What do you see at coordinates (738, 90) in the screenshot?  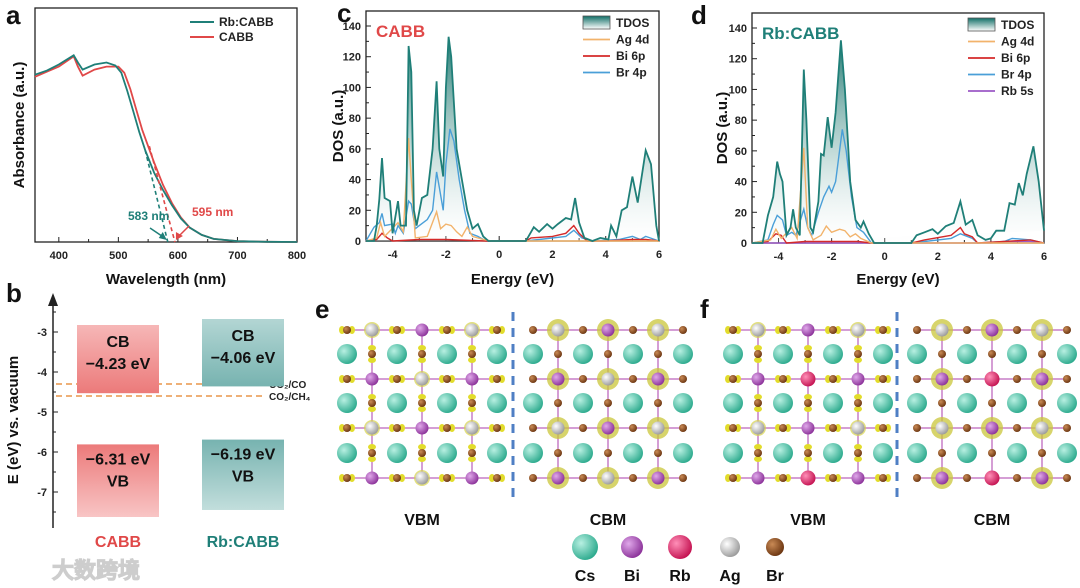 I see `y-tick-label: 100` at bounding box center [738, 90].